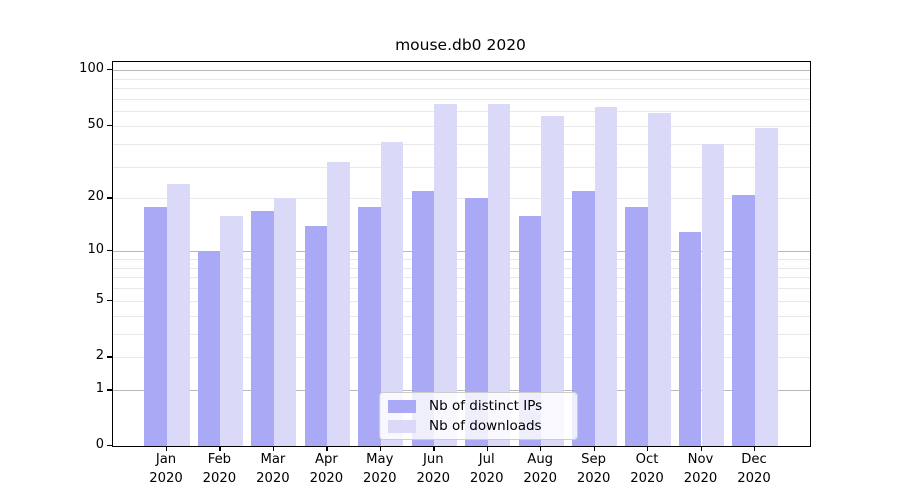 Image resolution: width=900 pixels, height=500 pixels. What do you see at coordinates (593, 469) in the screenshot?
I see `x-tick-label-sep: Sep 2020` at bounding box center [593, 469].